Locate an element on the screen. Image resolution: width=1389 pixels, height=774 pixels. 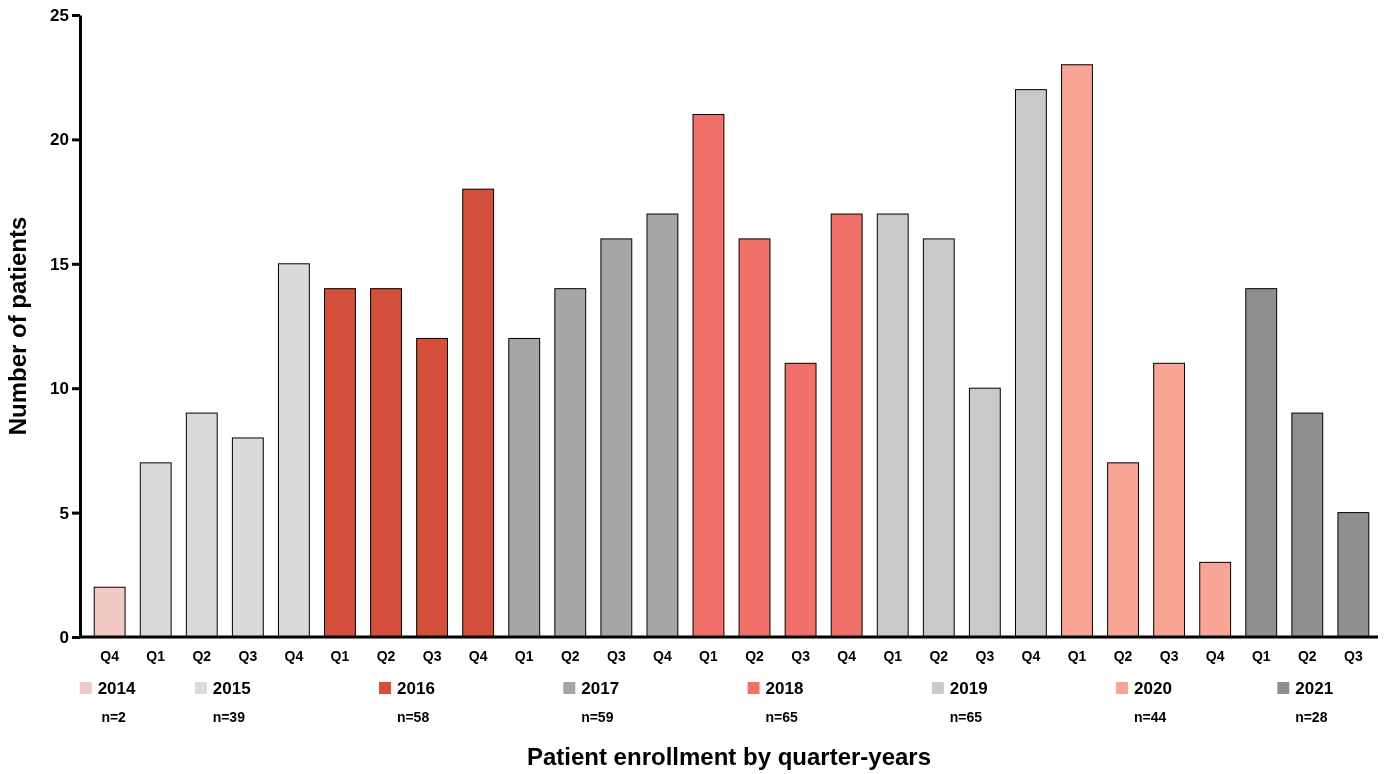
text: n=44 is located at coordinates (1150, 717).